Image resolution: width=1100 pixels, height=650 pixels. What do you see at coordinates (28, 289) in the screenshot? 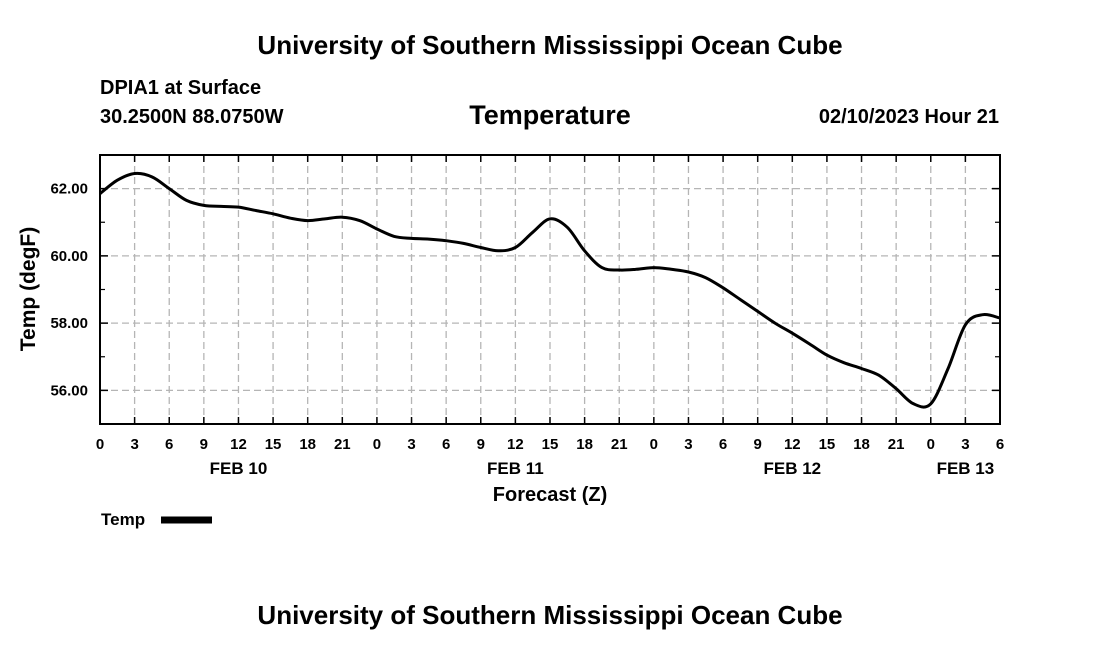
I see `y-axis-title: Temp (degF)` at bounding box center [28, 289].